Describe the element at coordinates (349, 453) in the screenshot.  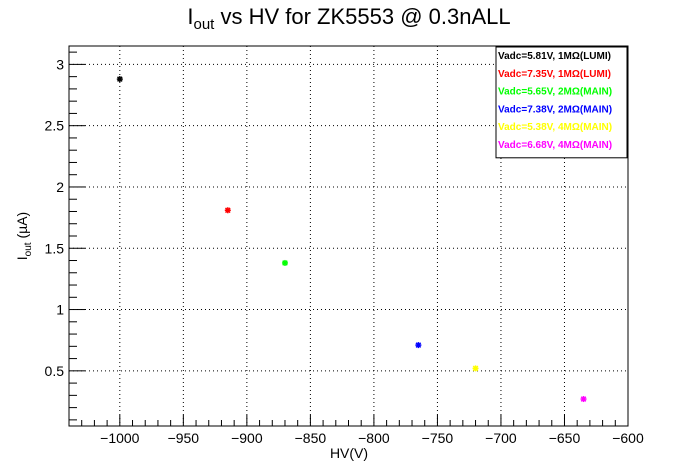
I see `x-axis-label: HV(V)` at that location.